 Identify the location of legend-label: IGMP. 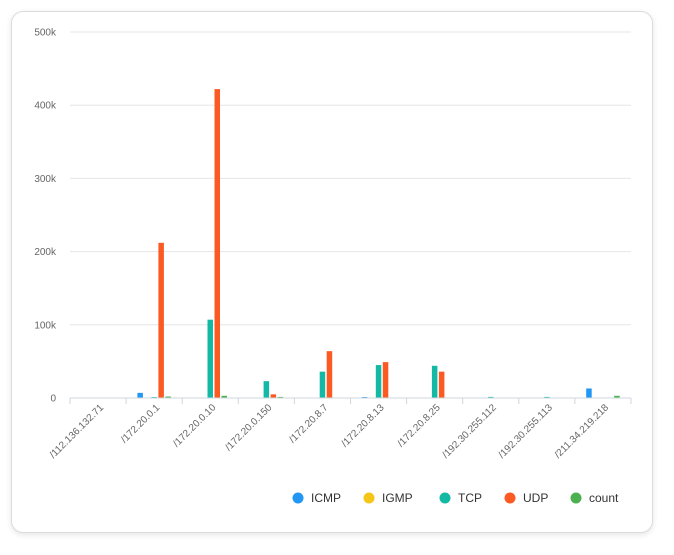
(397, 498).